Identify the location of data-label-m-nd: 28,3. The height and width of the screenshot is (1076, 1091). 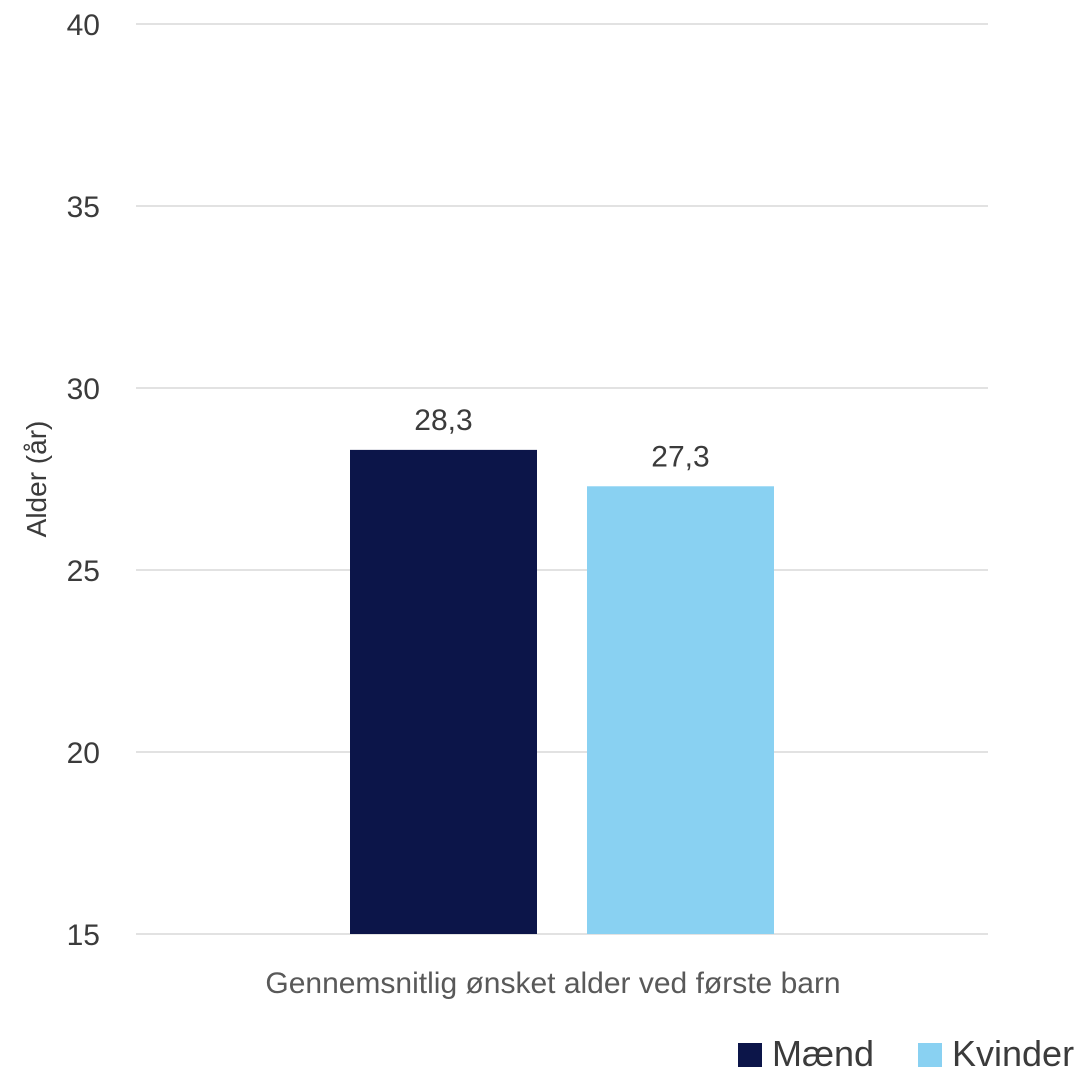
(443, 420).